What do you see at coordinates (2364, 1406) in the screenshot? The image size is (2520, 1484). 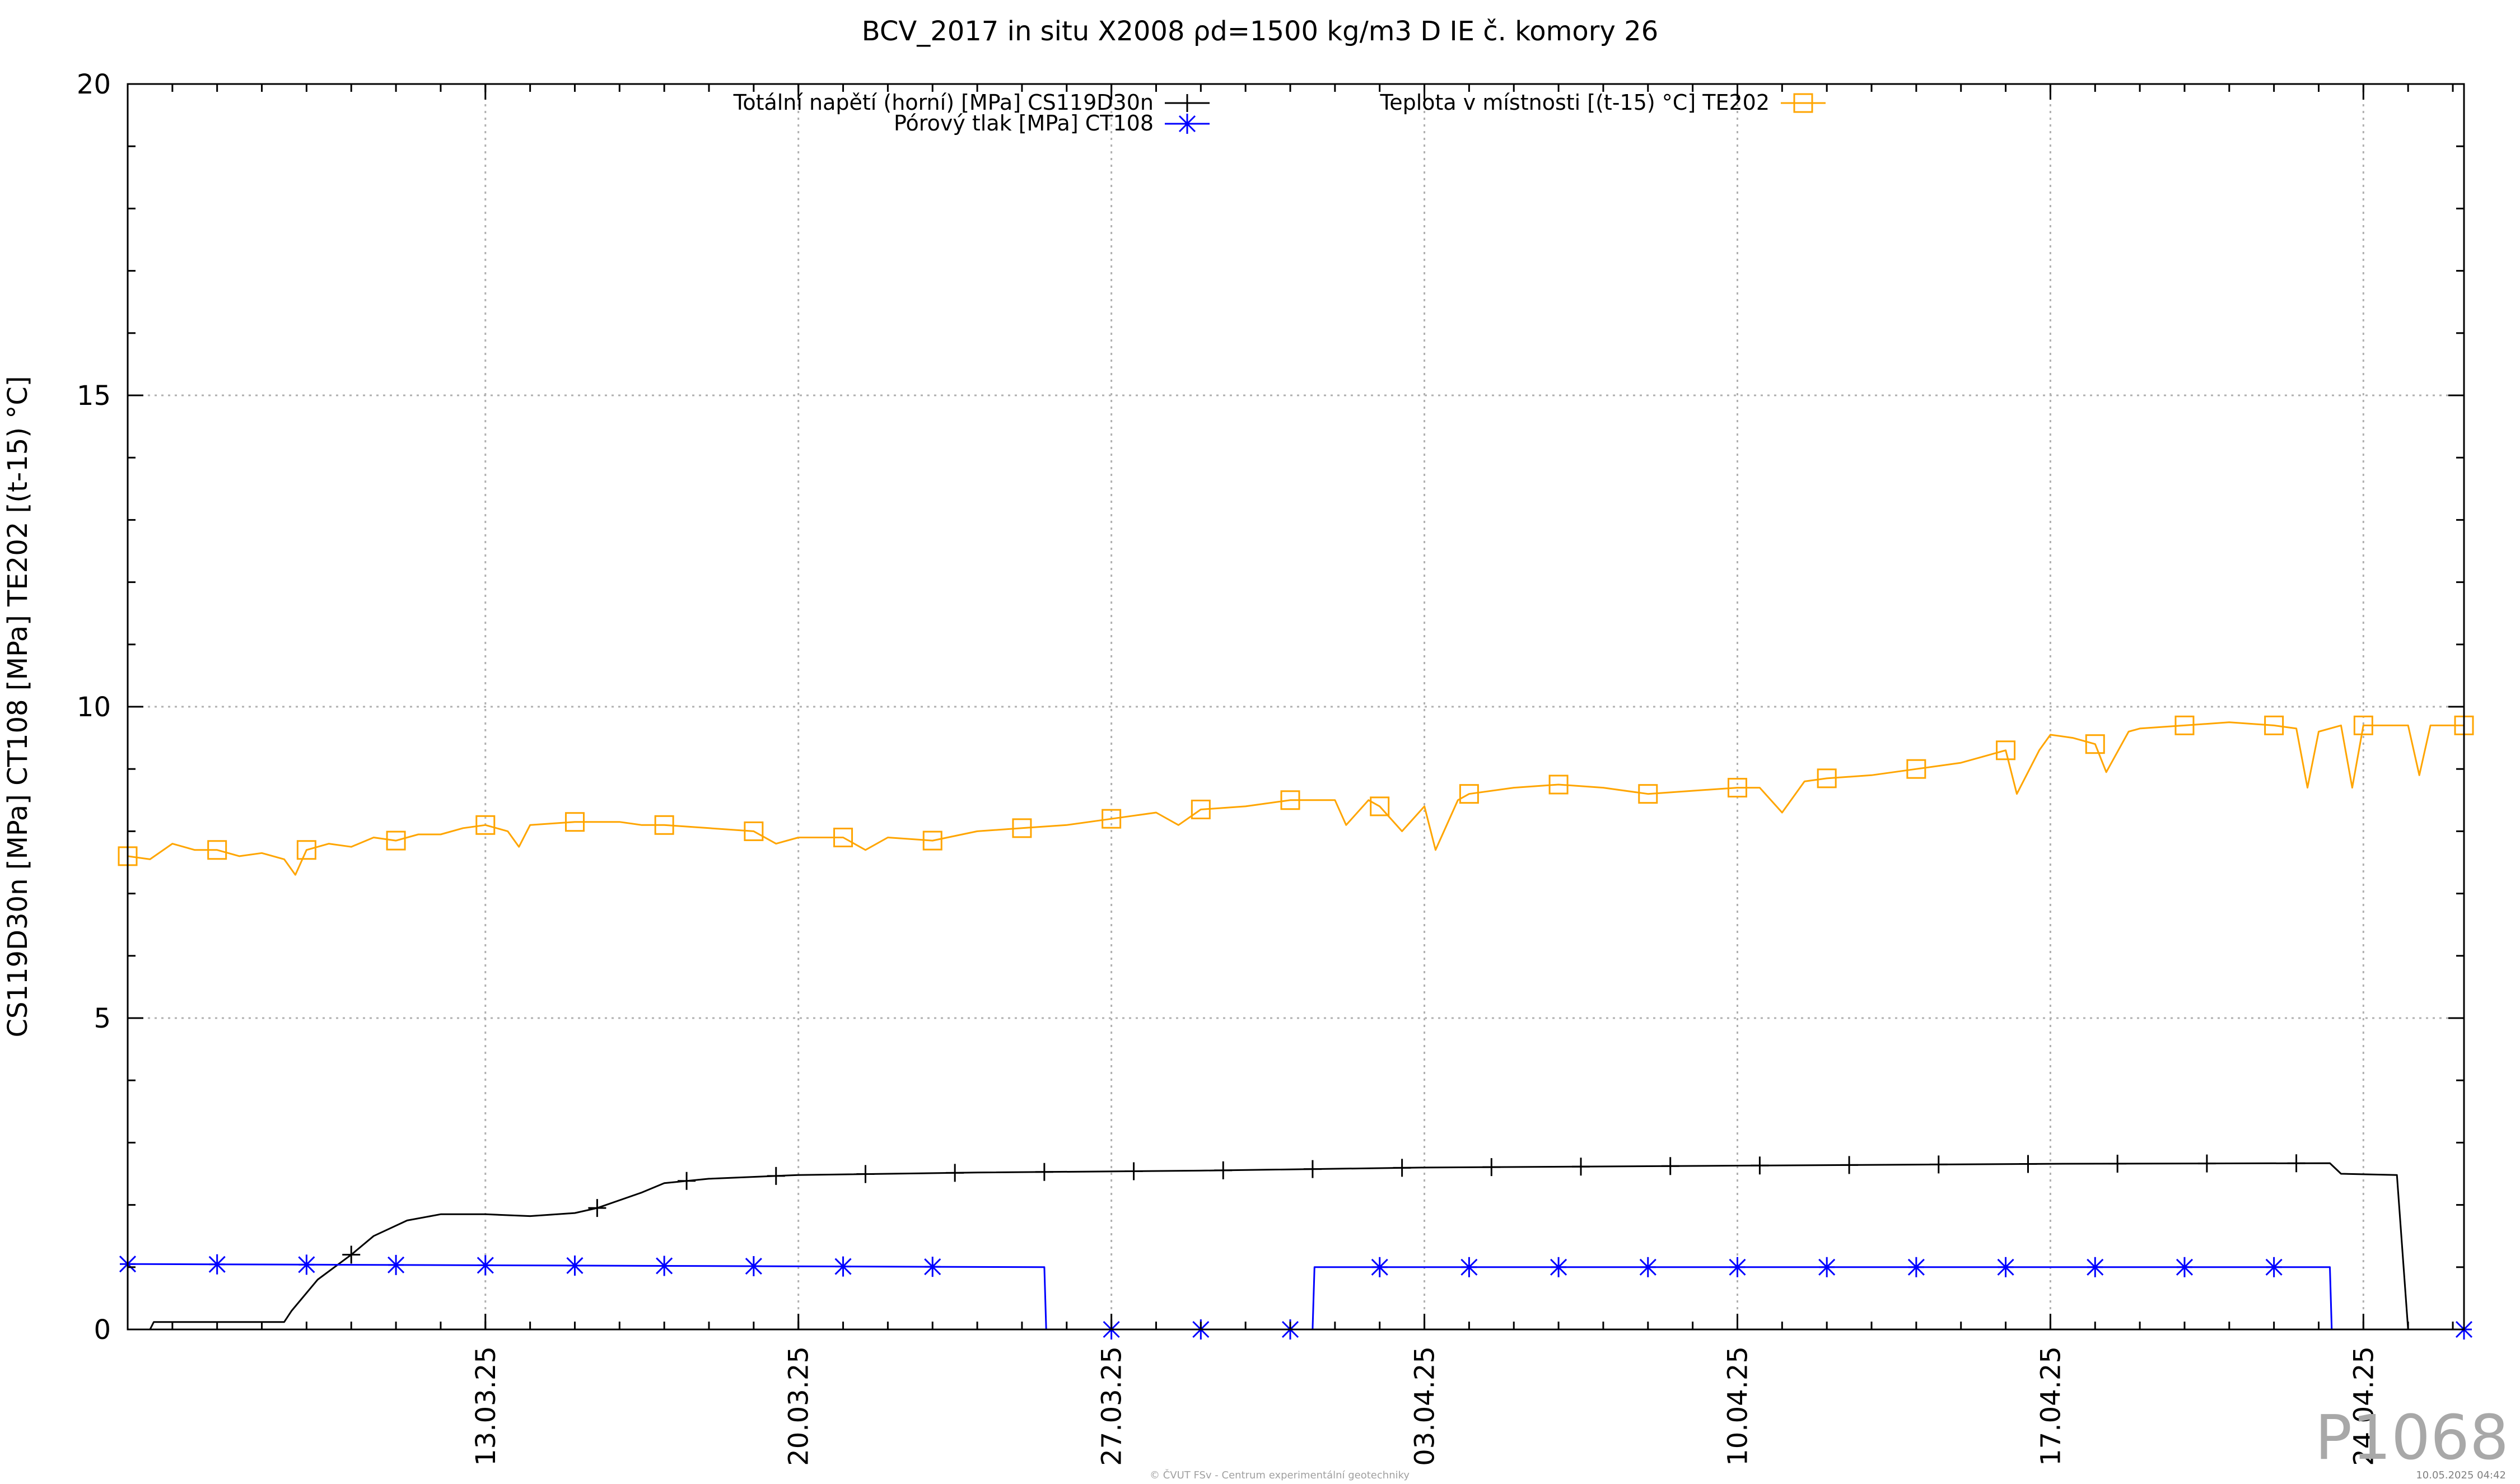 I see `x-tick-label: 24.04.25` at bounding box center [2364, 1406].